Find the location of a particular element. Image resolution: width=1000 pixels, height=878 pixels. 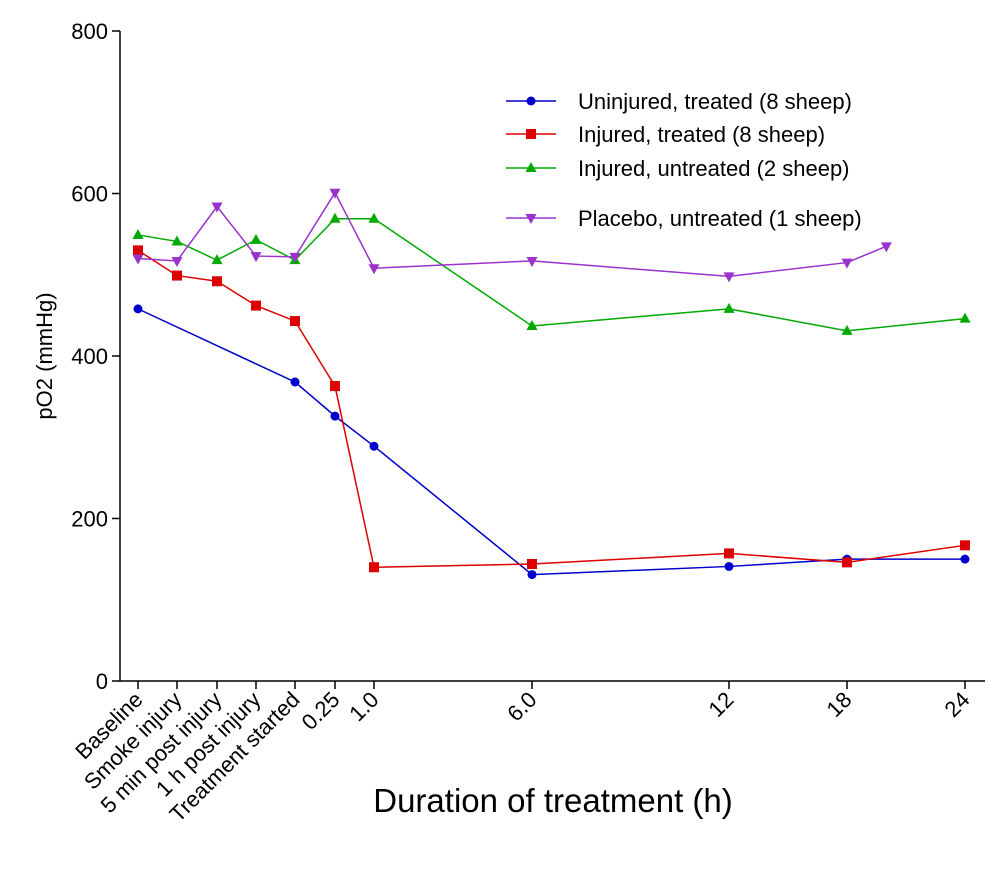

series-line is located at coordinates (551, 274).